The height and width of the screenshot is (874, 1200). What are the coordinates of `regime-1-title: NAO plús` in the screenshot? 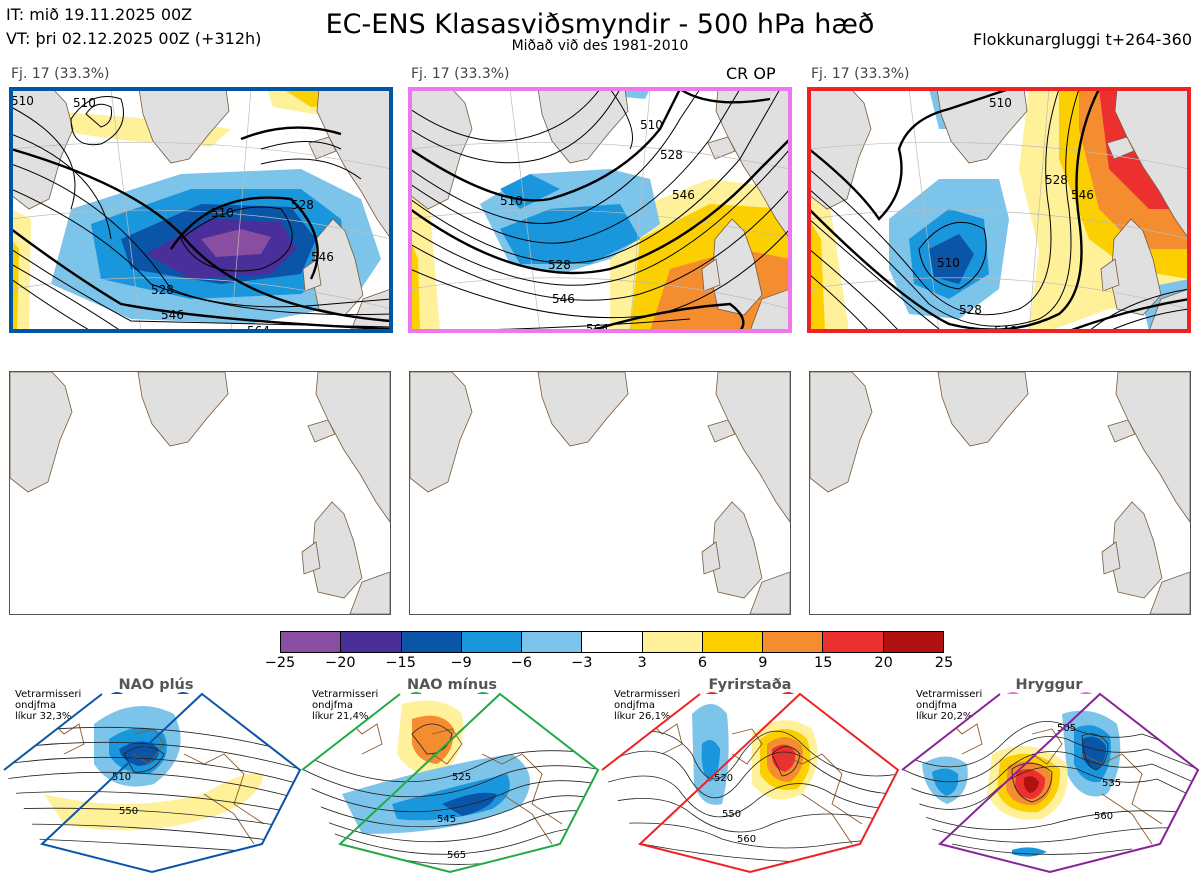 It's located at (156, 685).